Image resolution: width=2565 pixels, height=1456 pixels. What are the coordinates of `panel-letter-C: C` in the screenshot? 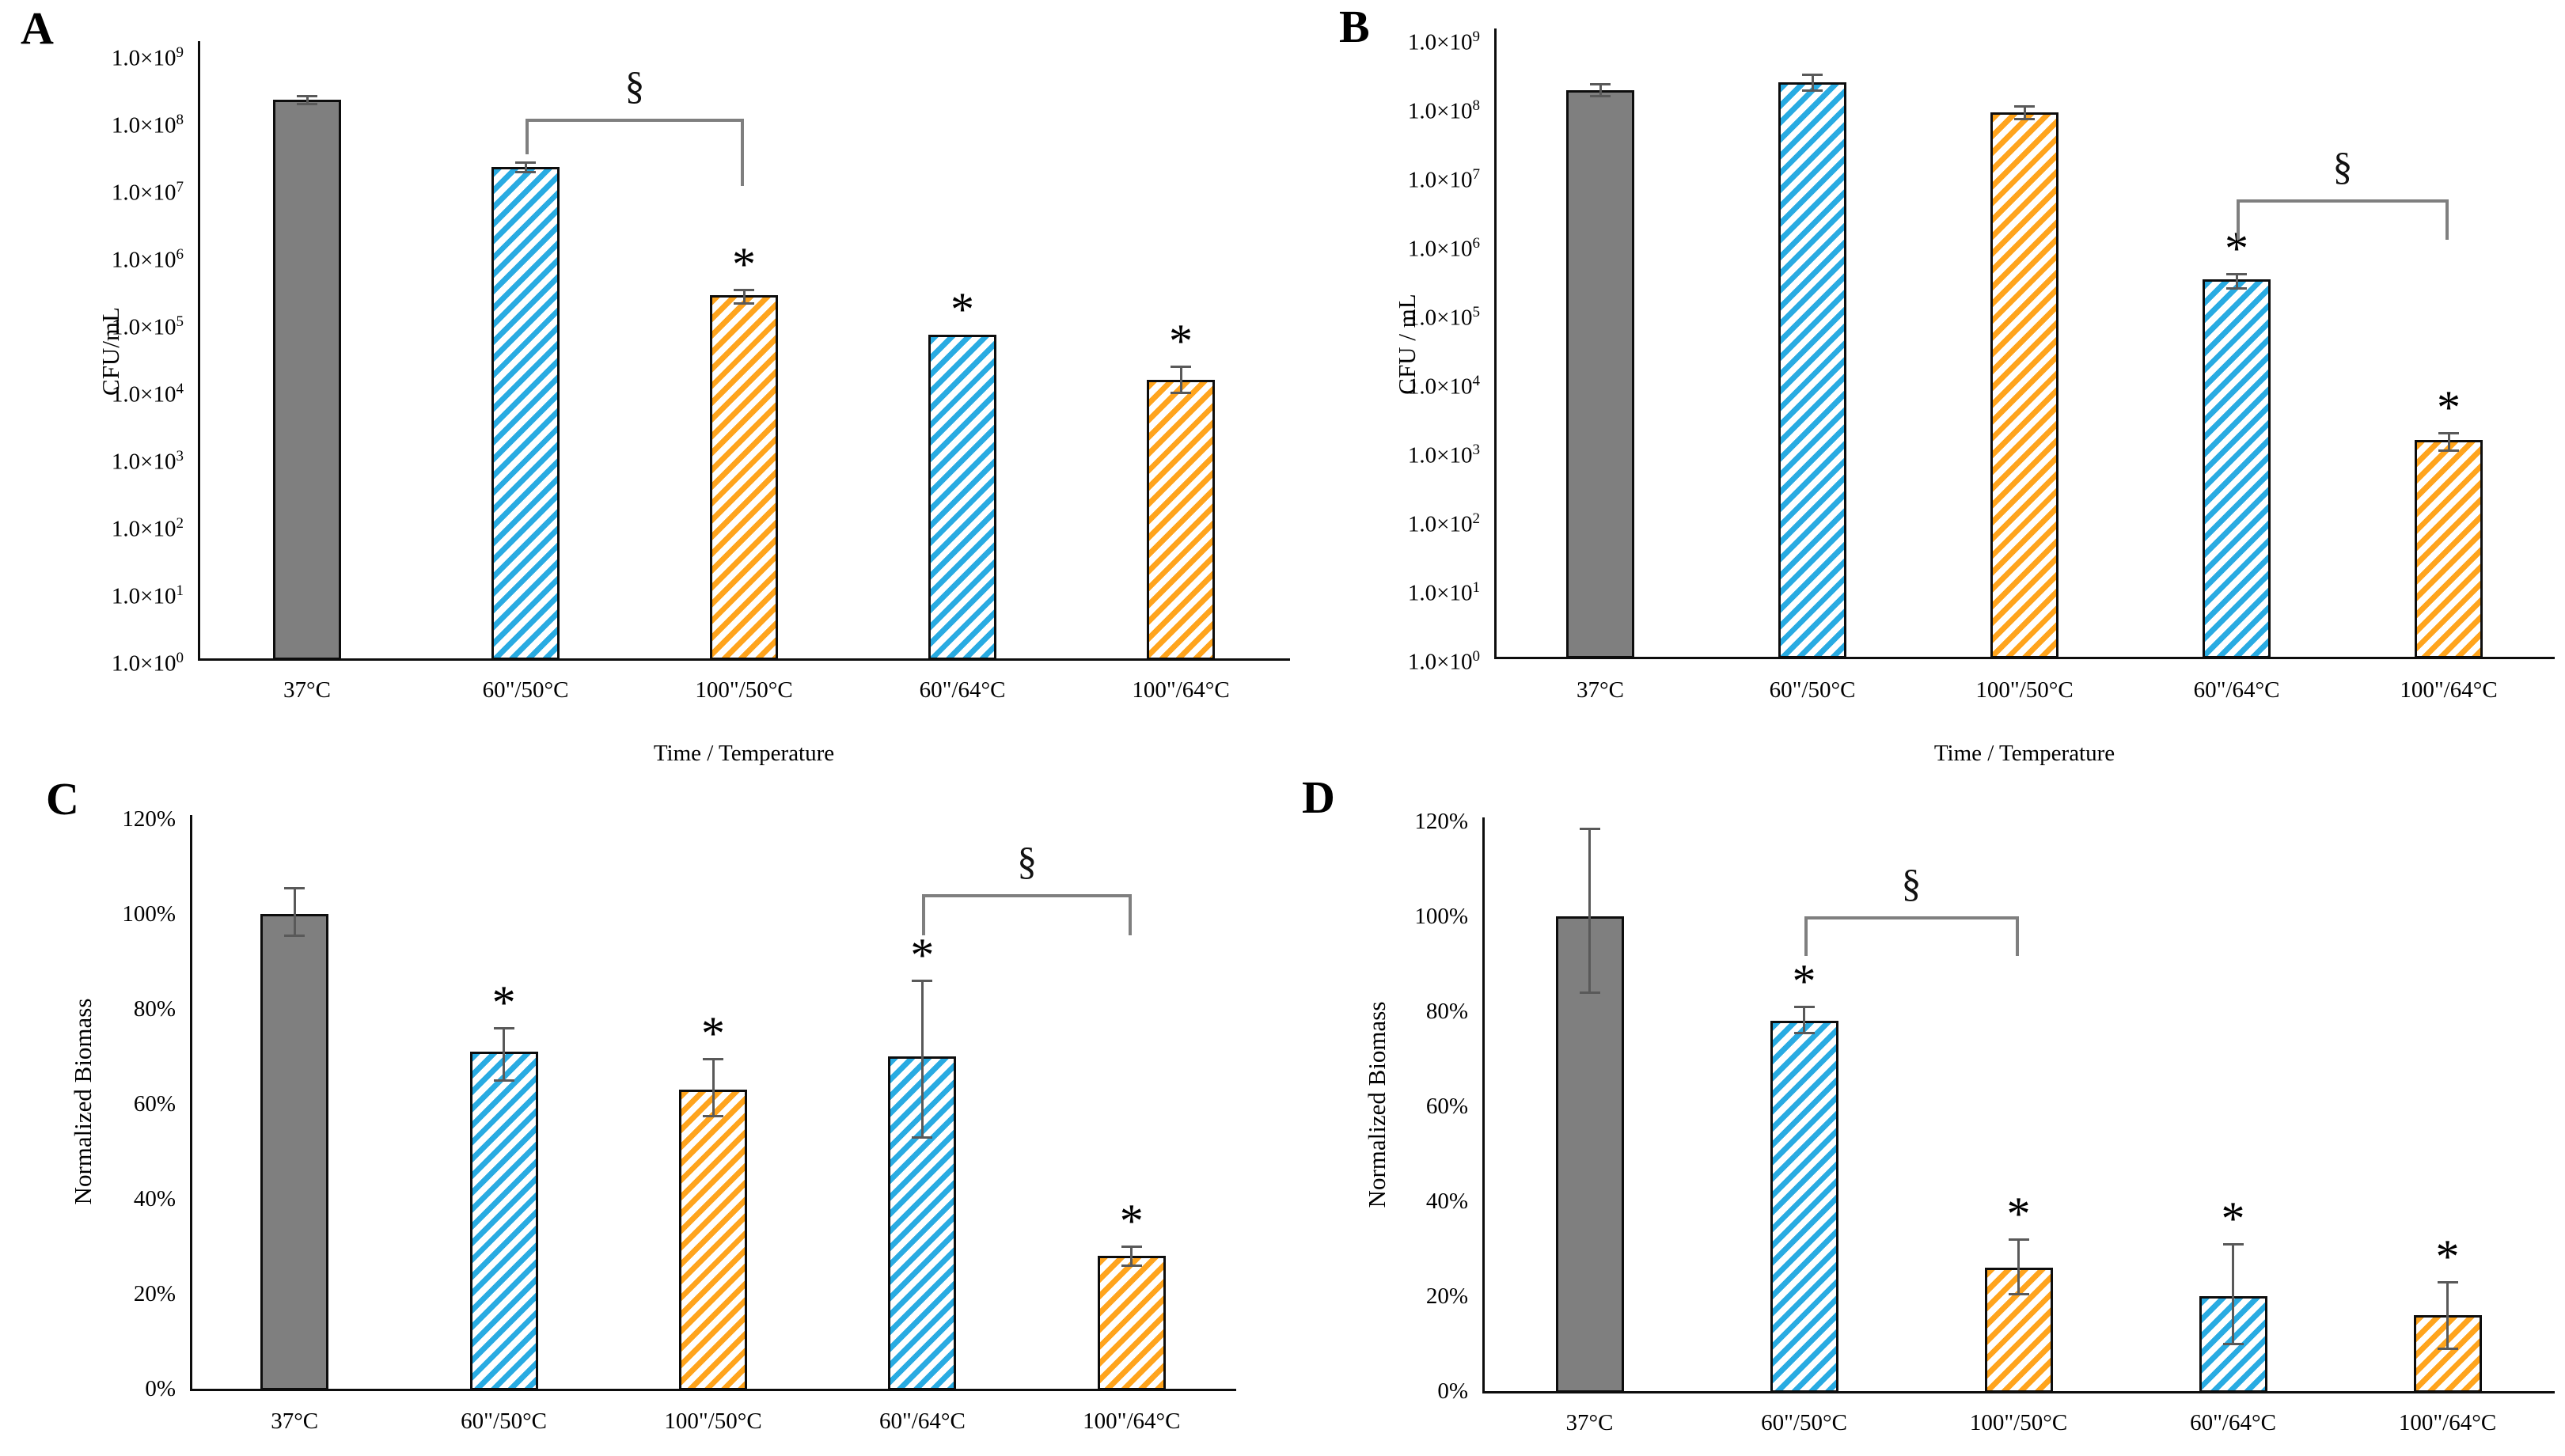 It's located at (62, 799).